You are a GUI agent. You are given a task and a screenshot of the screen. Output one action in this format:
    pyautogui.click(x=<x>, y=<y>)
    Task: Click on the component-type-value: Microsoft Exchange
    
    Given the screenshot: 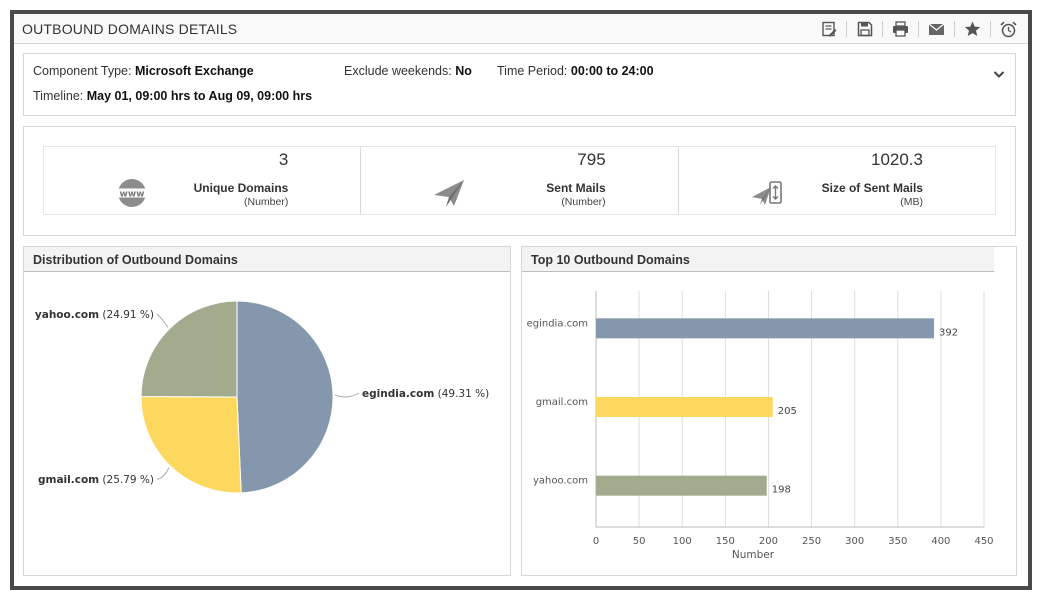 What is the action you would take?
    pyautogui.click(x=194, y=71)
    